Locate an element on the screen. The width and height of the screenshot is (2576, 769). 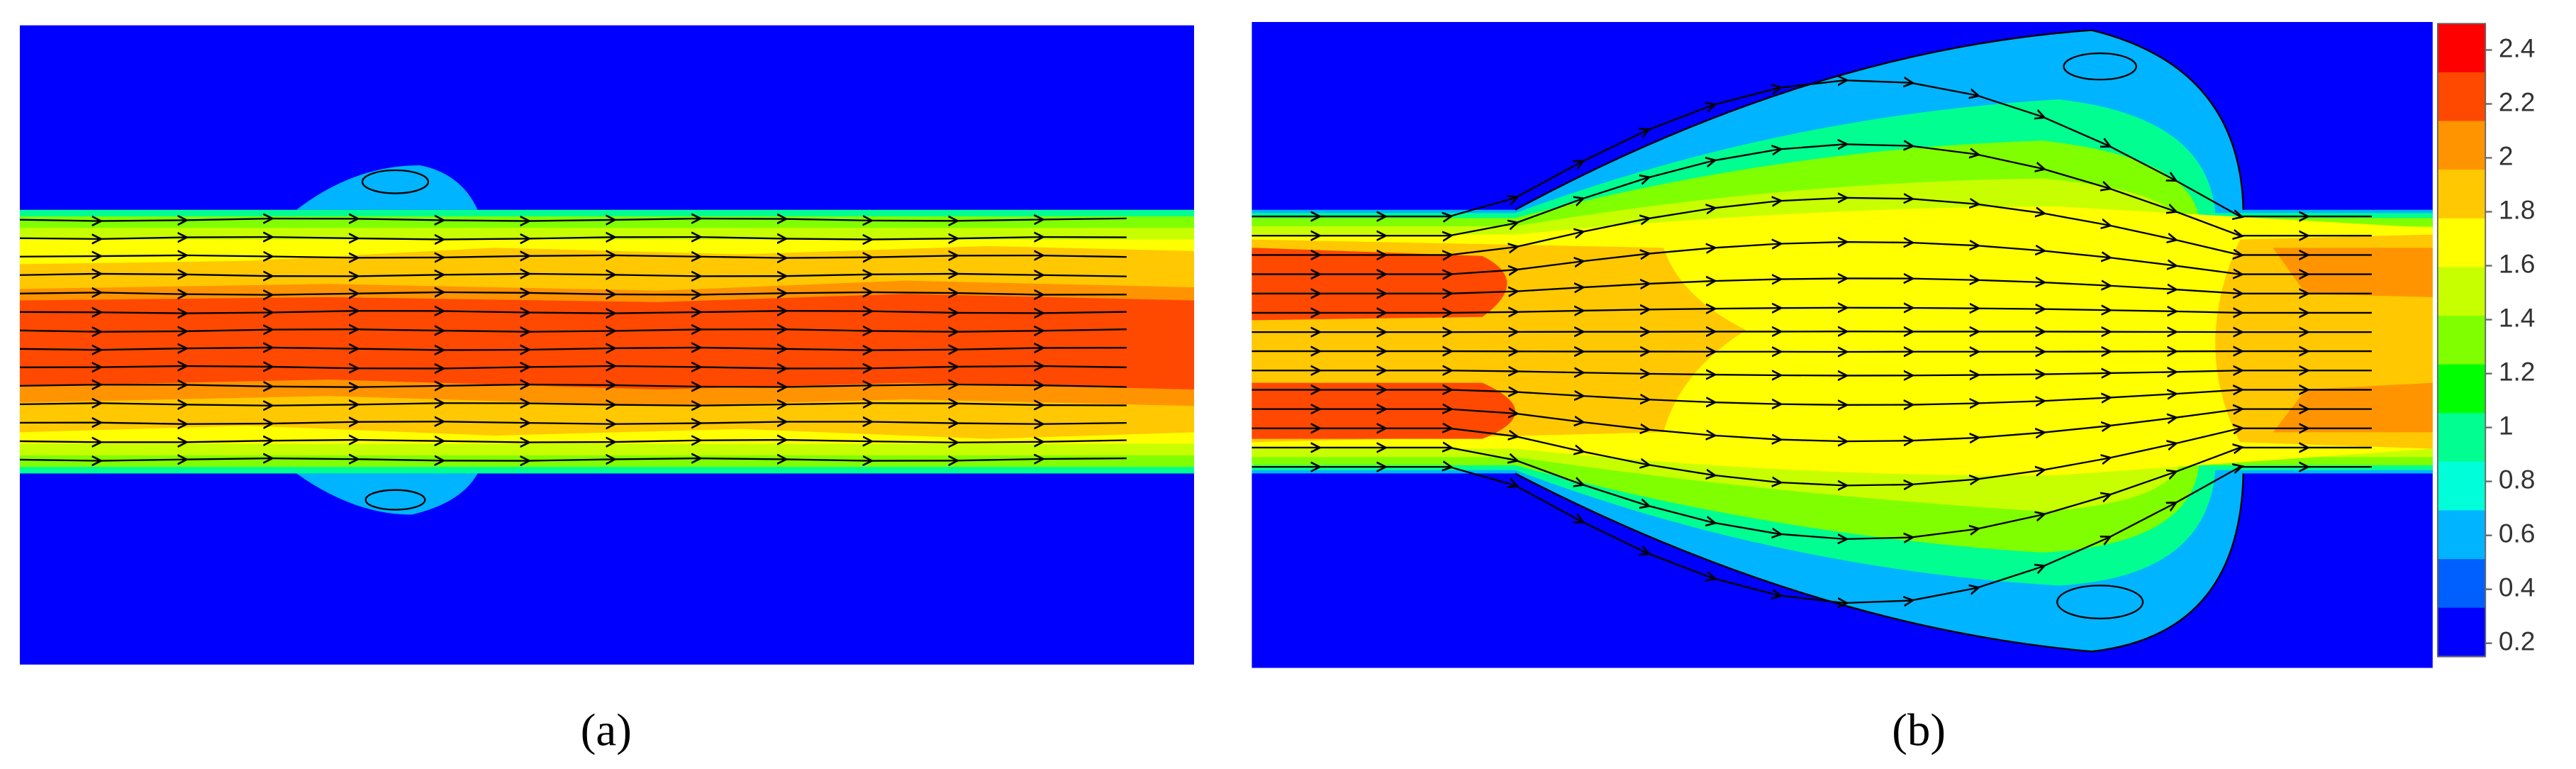
colorbar-tick-label: 1.8 is located at coordinates (2517, 209).